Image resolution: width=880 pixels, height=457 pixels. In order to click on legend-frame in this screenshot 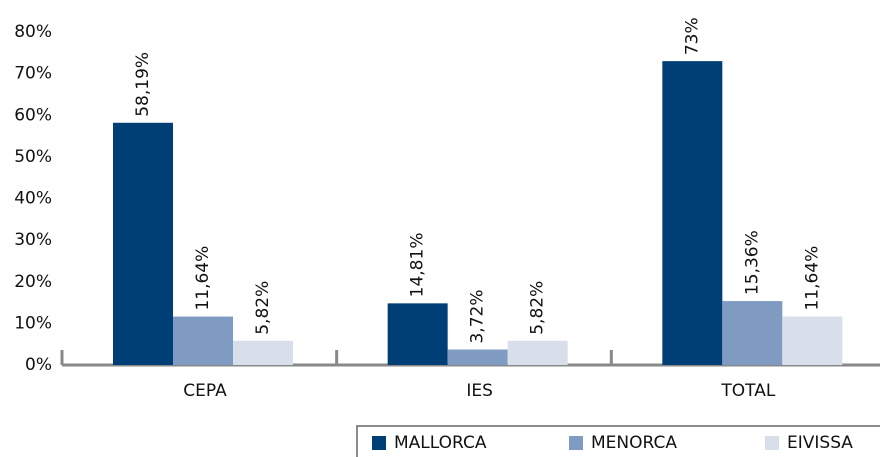, I will do `click(618, 441)`.